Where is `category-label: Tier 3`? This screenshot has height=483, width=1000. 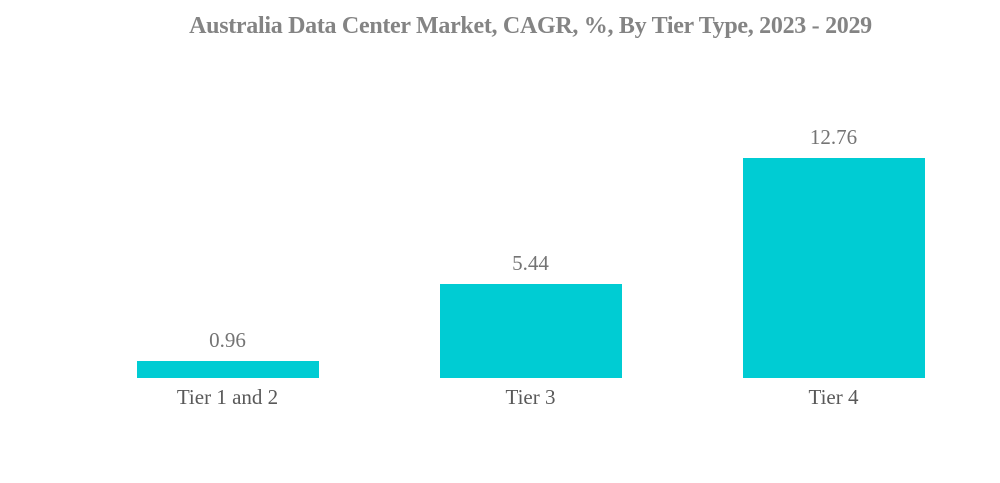 category-label: Tier 3 is located at coordinates (530, 397).